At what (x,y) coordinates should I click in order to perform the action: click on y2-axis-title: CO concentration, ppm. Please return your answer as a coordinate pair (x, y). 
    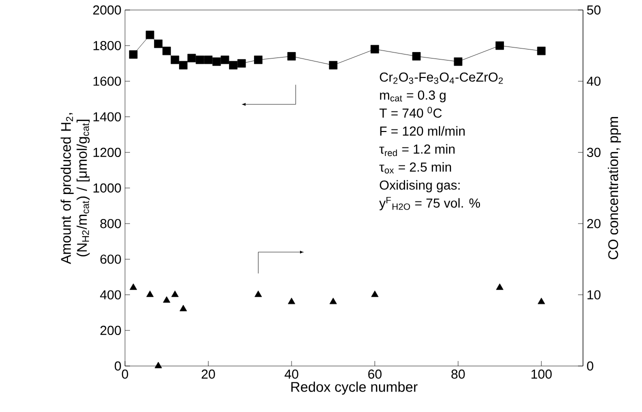
    Looking at the image, I should click on (614, 188).